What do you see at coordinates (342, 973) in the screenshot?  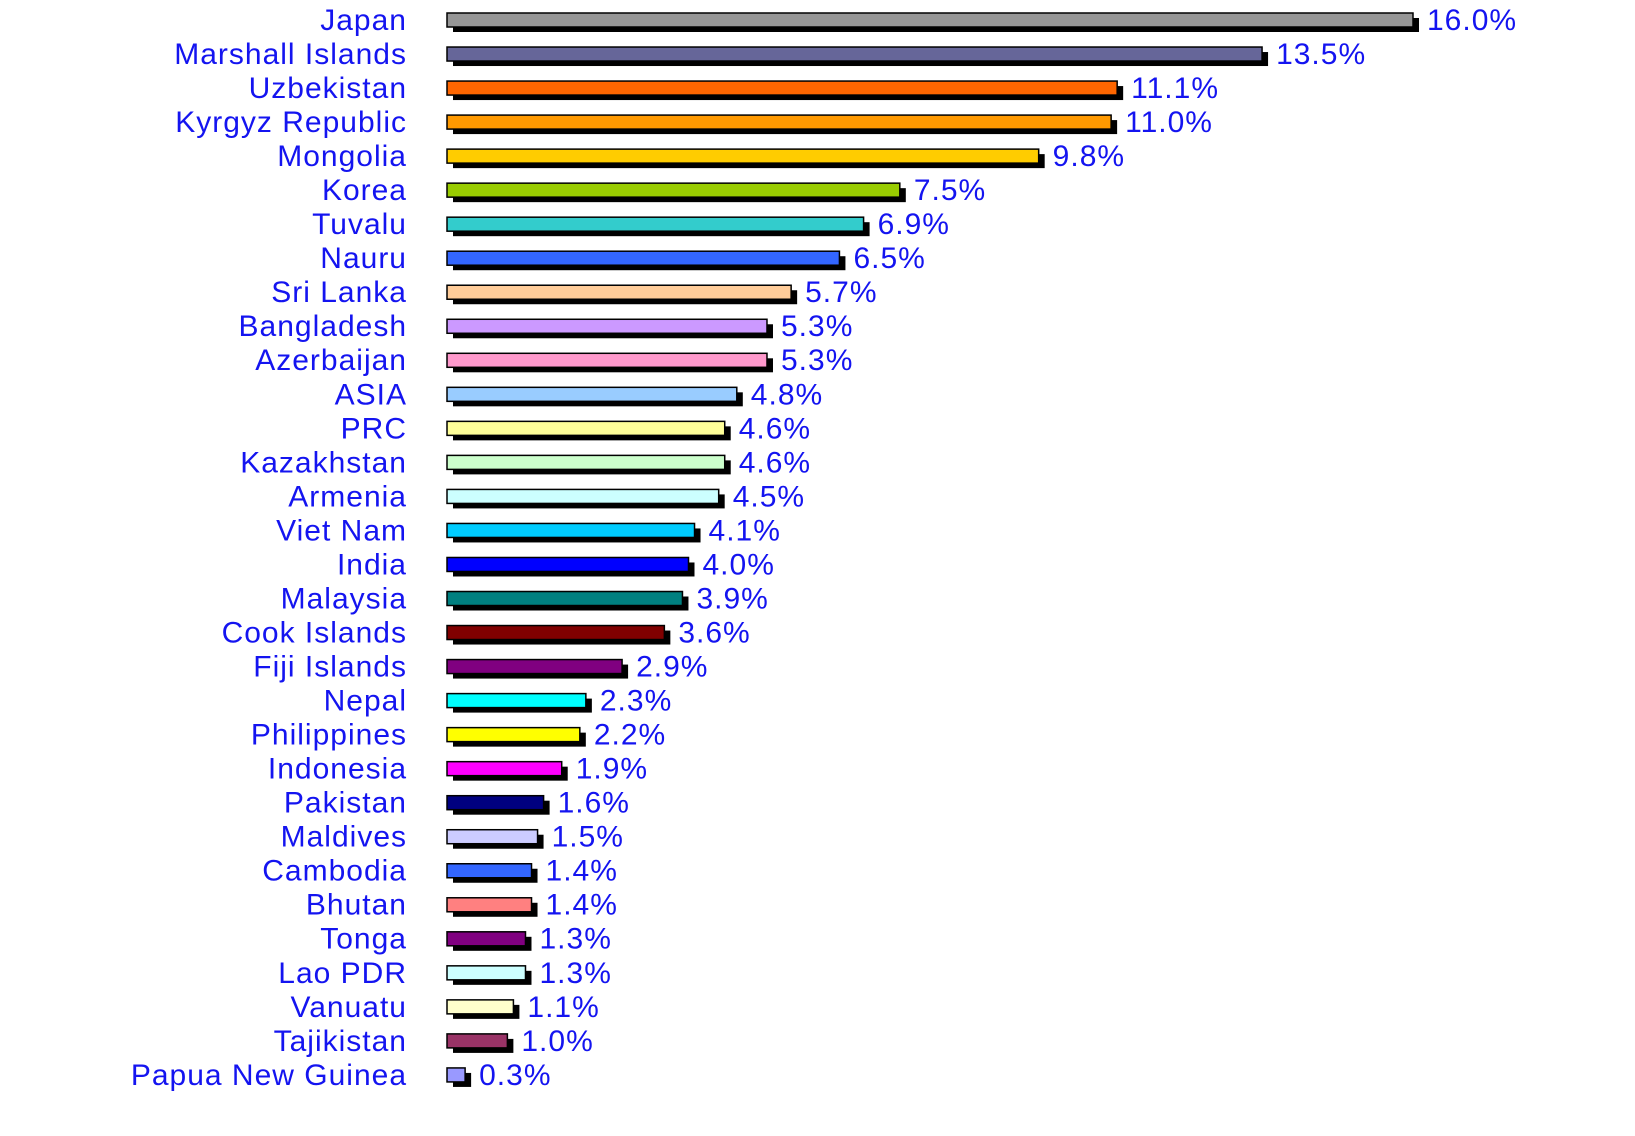 I see `category-label: Lao PDR` at bounding box center [342, 973].